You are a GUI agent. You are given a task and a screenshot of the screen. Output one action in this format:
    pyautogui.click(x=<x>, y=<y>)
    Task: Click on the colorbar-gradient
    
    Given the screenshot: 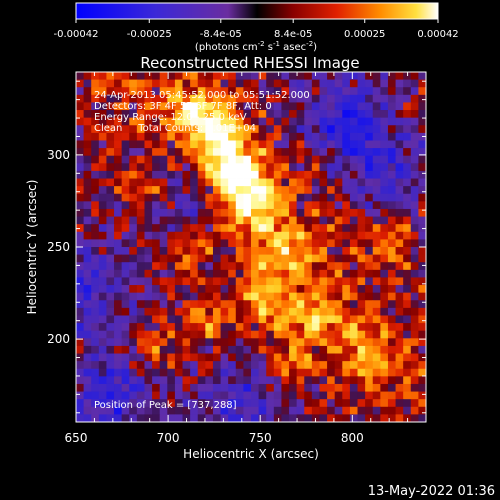 What is the action you would take?
    pyautogui.click(x=257, y=11)
    